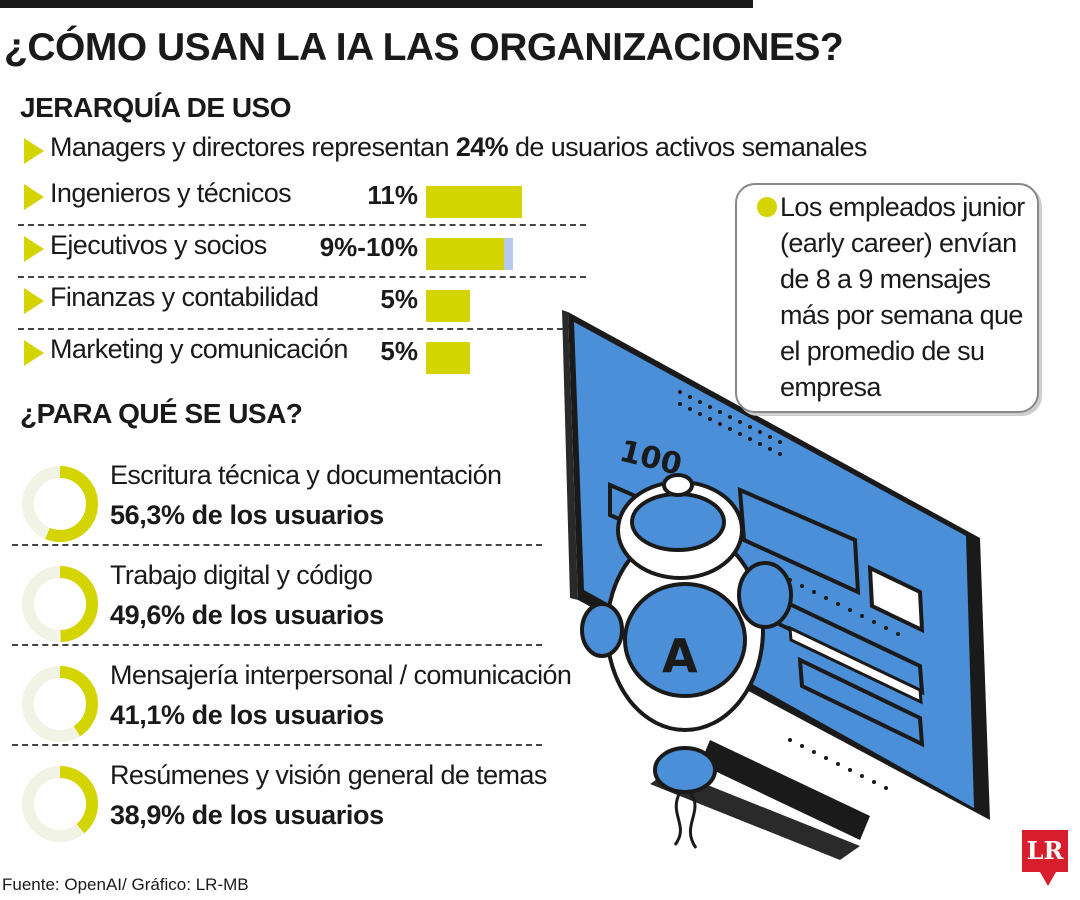 This screenshot has height=900, width=1080. What do you see at coordinates (247, 515) in the screenshot?
I see `use-item-value: 56,3% de los usuarios` at bounding box center [247, 515].